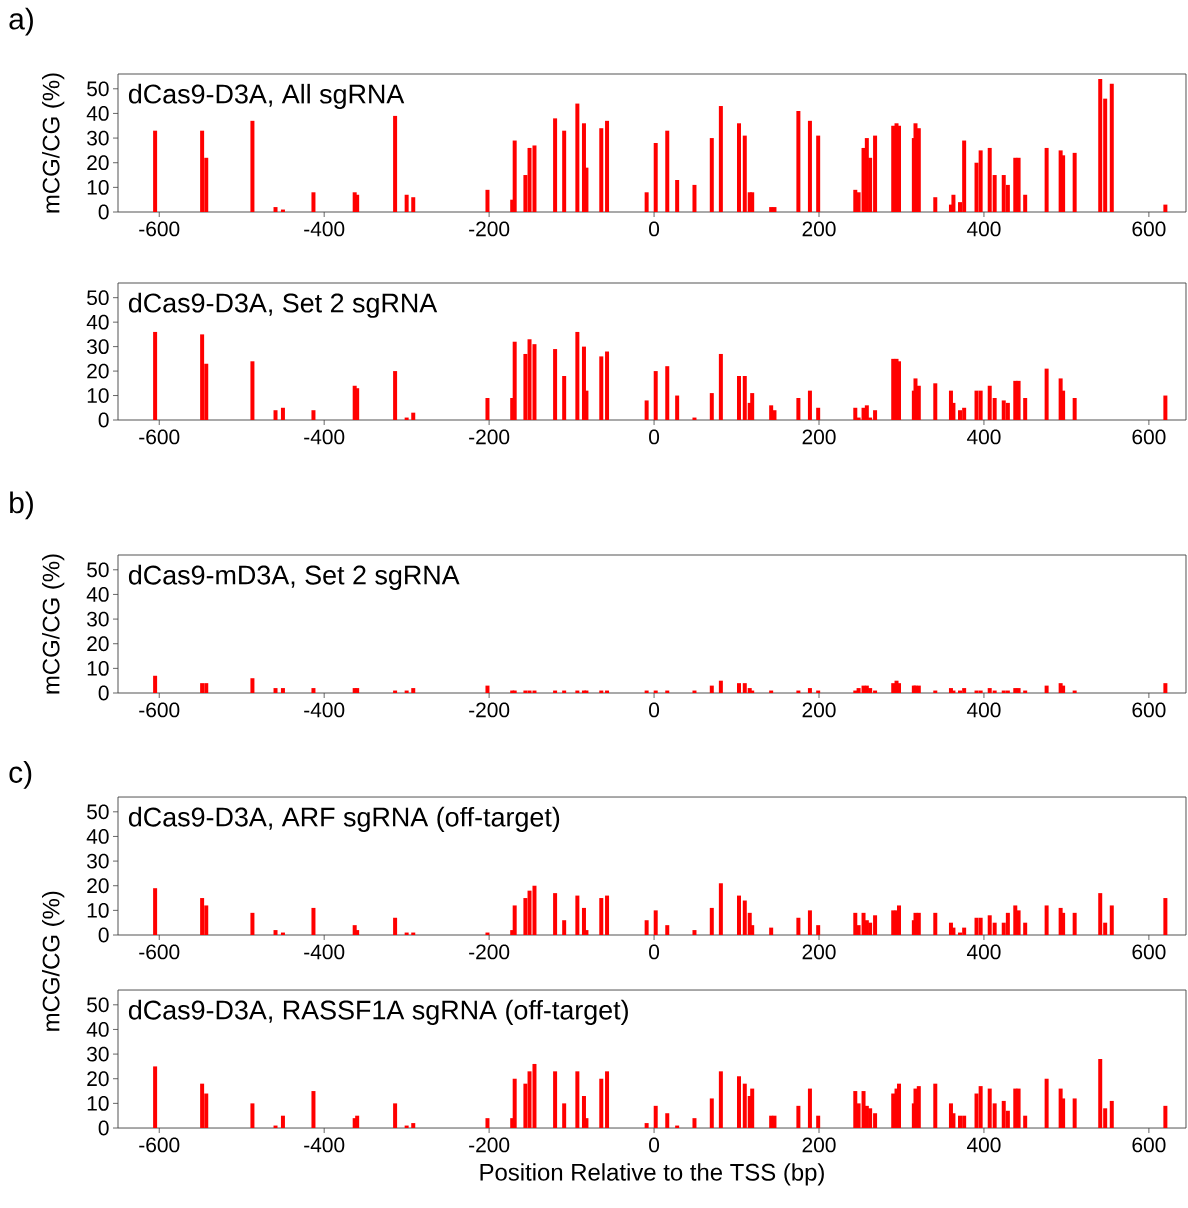 The image size is (1188, 1208). I want to click on x-axis-title: Position Relative to the TSS (bp), so click(652, 1174).